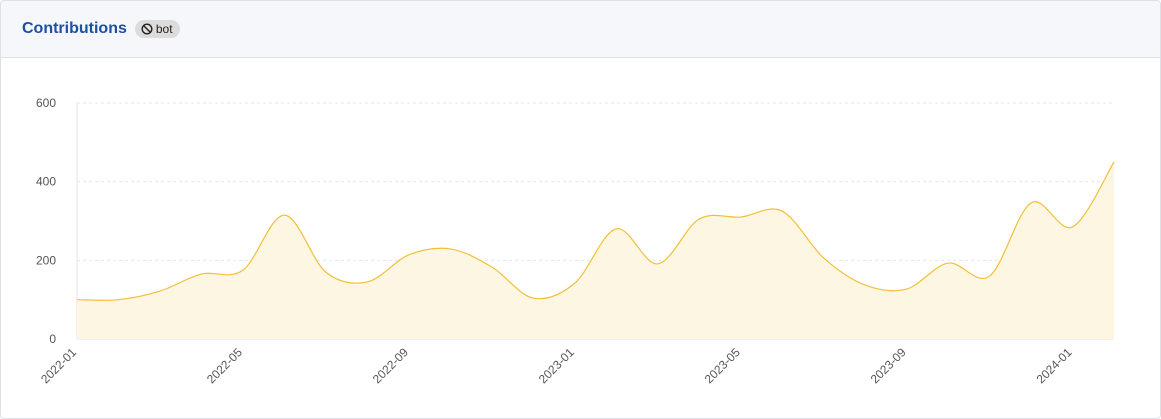 This screenshot has height=419, width=1161. Describe the element at coordinates (46, 260) in the screenshot. I see `y-tick-label: 200` at that location.